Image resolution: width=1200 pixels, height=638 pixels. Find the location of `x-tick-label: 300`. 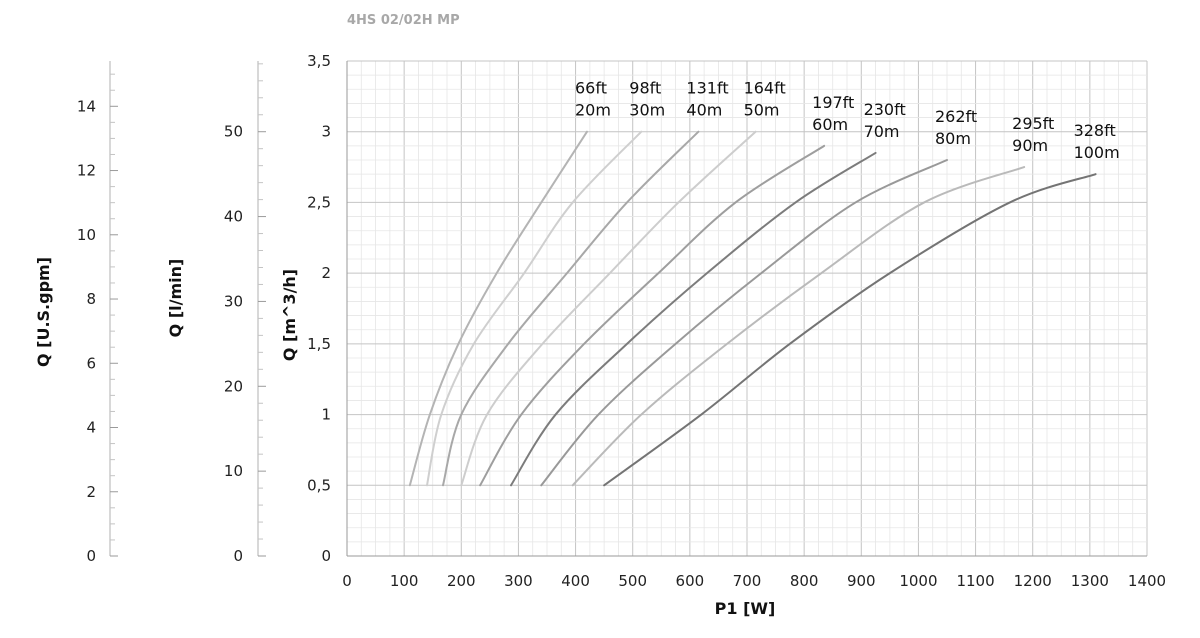

x-tick-label: 300 is located at coordinates (518, 581).